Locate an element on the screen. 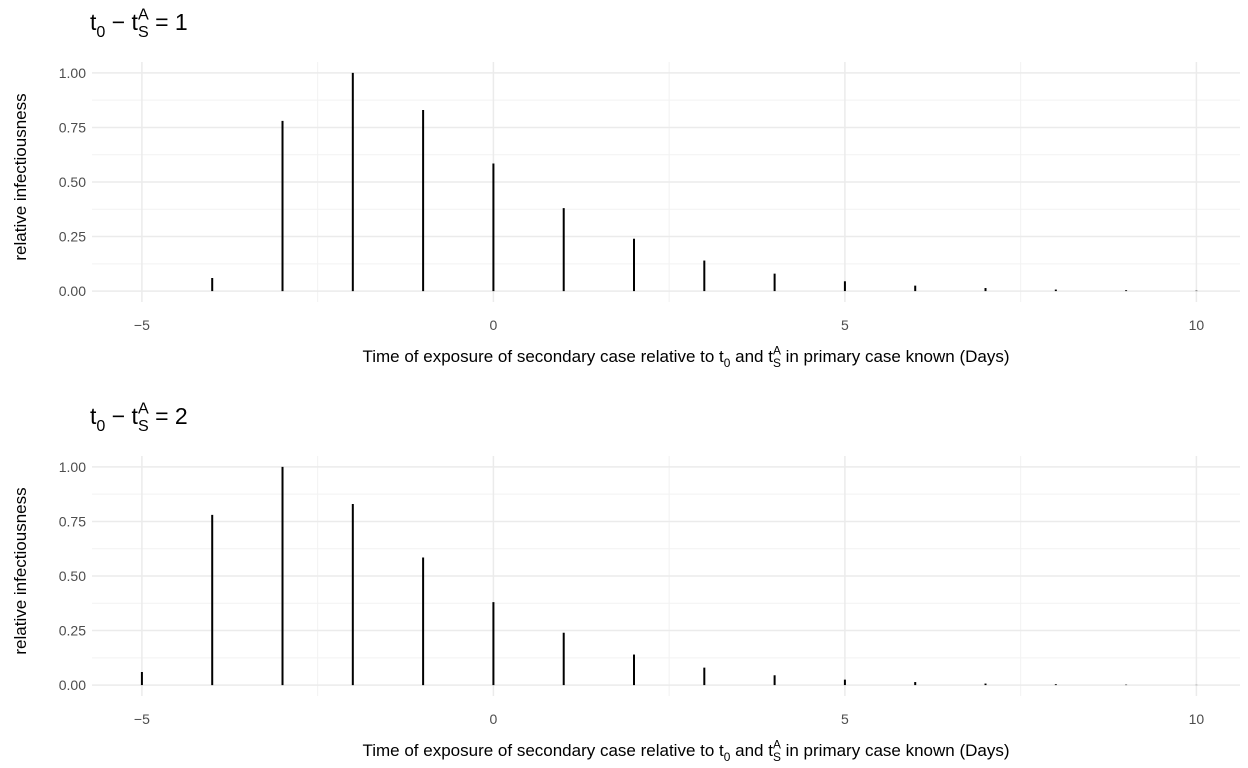  chart-title-run: = 2 is located at coordinates (168, 416).